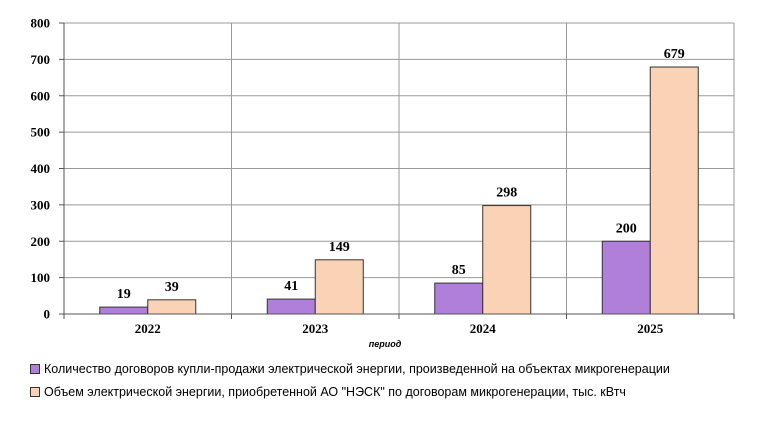 The image size is (764, 436). What do you see at coordinates (674, 54) in the screenshot?
I see `data-label-2025-series-1: 679` at bounding box center [674, 54].